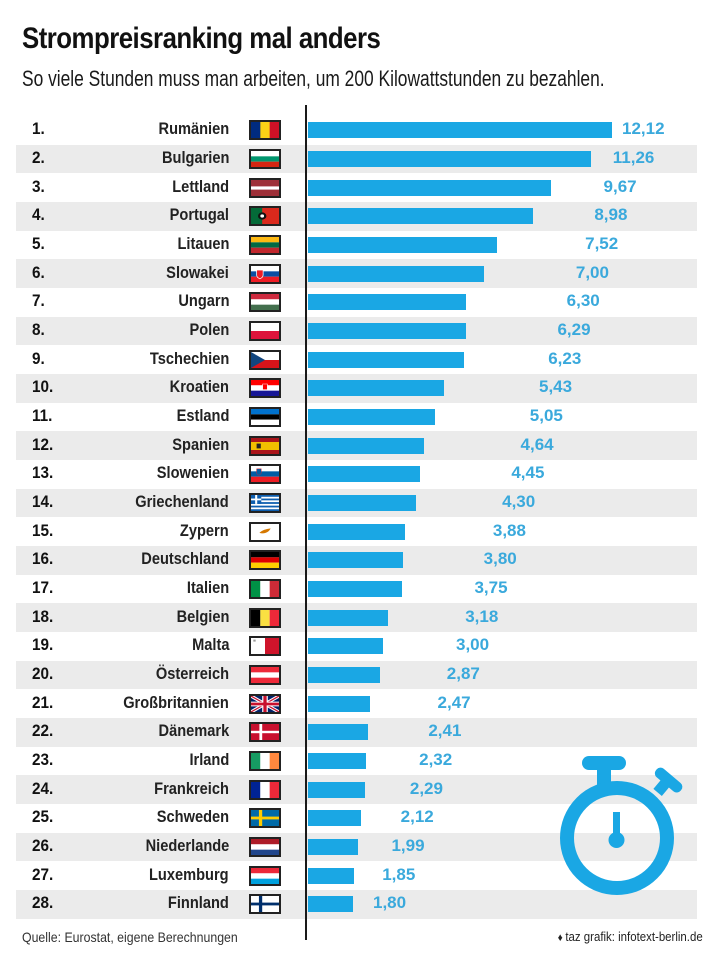 The image size is (721, 960). Describe the element at coordinates (38, 157) in the screenshot. I see `rank-label: 2.` at that location.